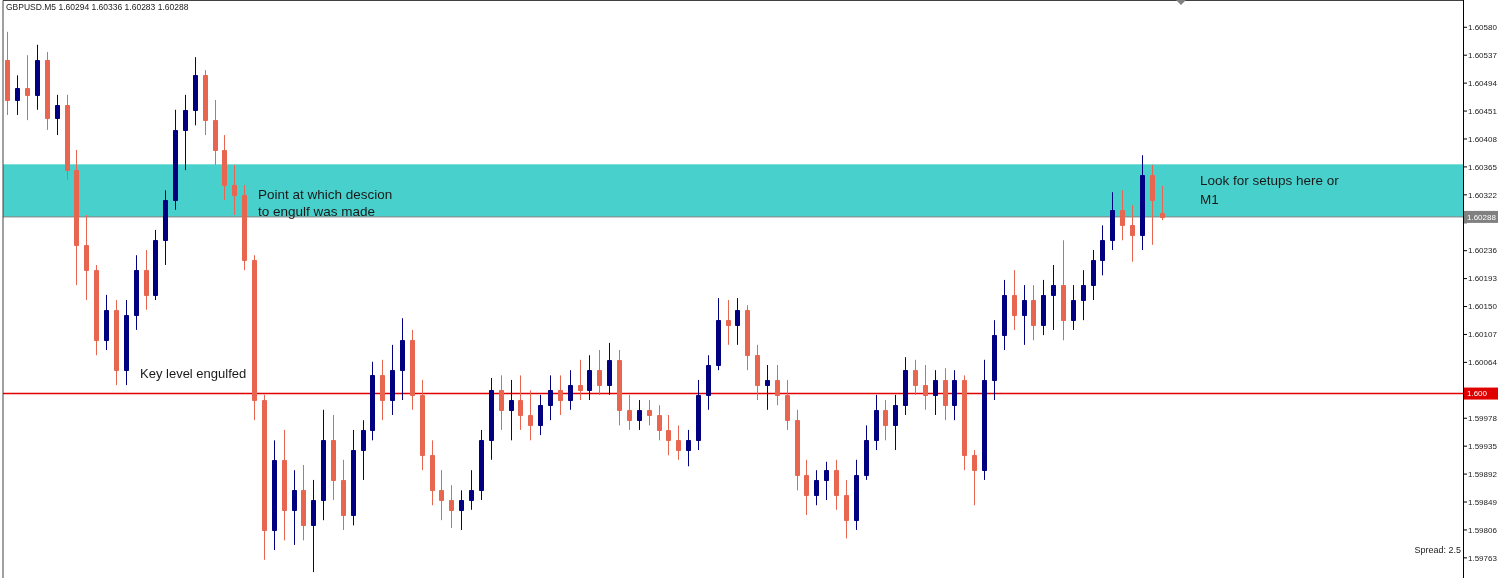 The height and width of the screenshot is (578, 1500). I want to click on y-tick-label: 1.60537, so click(1483, 55).